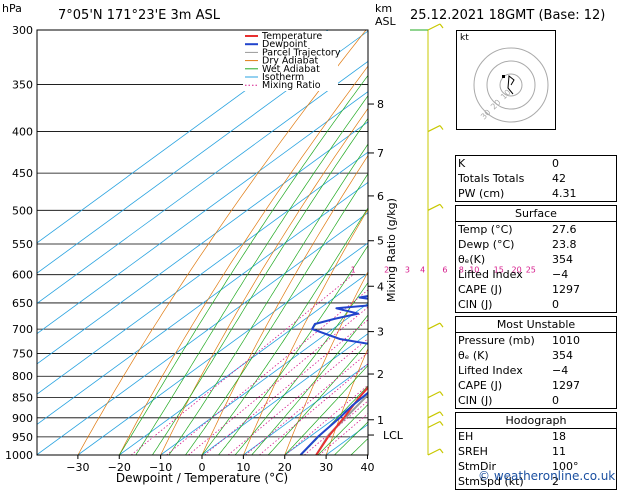  I want to click on dry-adiabat, so click(622, 236).